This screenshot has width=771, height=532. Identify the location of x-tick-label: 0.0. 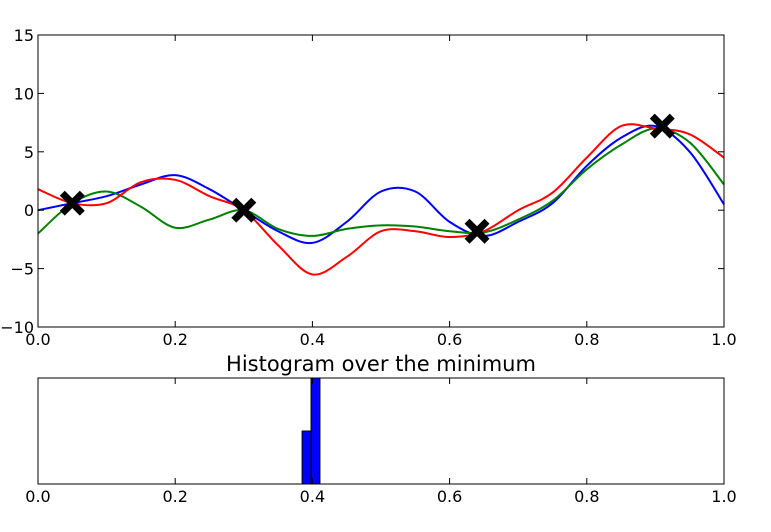
(37, 339).